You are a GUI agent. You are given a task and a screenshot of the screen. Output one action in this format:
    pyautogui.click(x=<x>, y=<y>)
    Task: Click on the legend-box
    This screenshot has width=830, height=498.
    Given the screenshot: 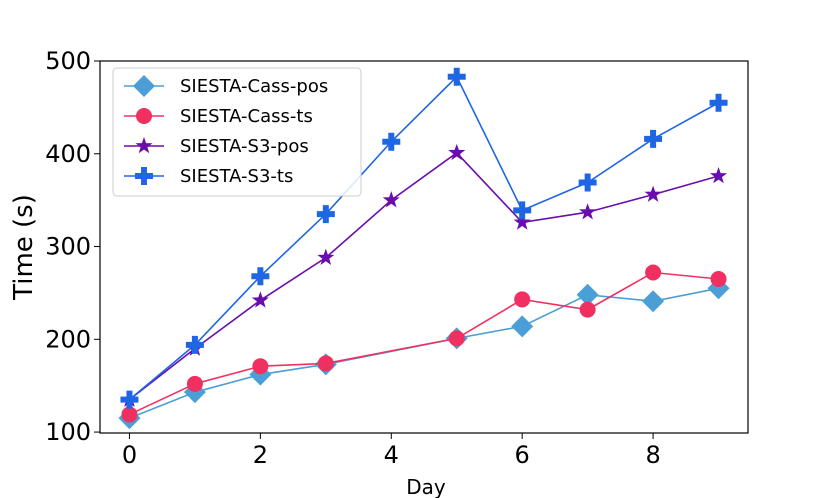 What is the action you would take?
    pyautogui.click(x=237, y=132)
    